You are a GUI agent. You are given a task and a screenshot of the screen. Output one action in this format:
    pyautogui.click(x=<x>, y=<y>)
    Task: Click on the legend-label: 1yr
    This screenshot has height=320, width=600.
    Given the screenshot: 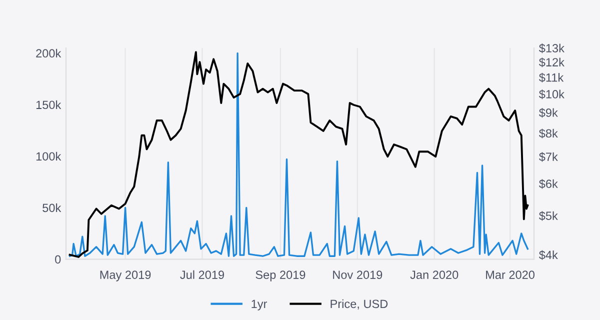 What is the action you would take?
    pyautogui.click(x=260, y=305)
    